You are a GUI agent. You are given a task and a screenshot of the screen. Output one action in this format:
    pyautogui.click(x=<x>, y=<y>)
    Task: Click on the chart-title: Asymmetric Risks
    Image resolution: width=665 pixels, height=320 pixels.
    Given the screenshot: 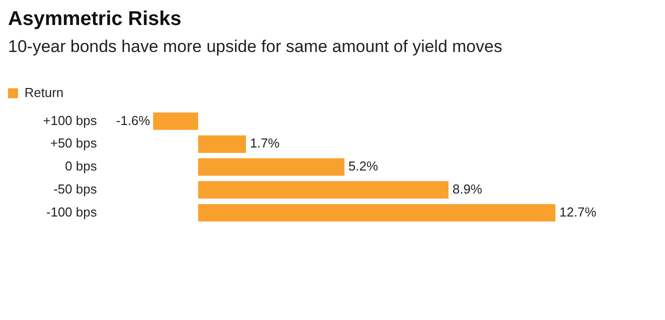 What is the action you would take?
    pyautogui.click(x=95, y=19)
    